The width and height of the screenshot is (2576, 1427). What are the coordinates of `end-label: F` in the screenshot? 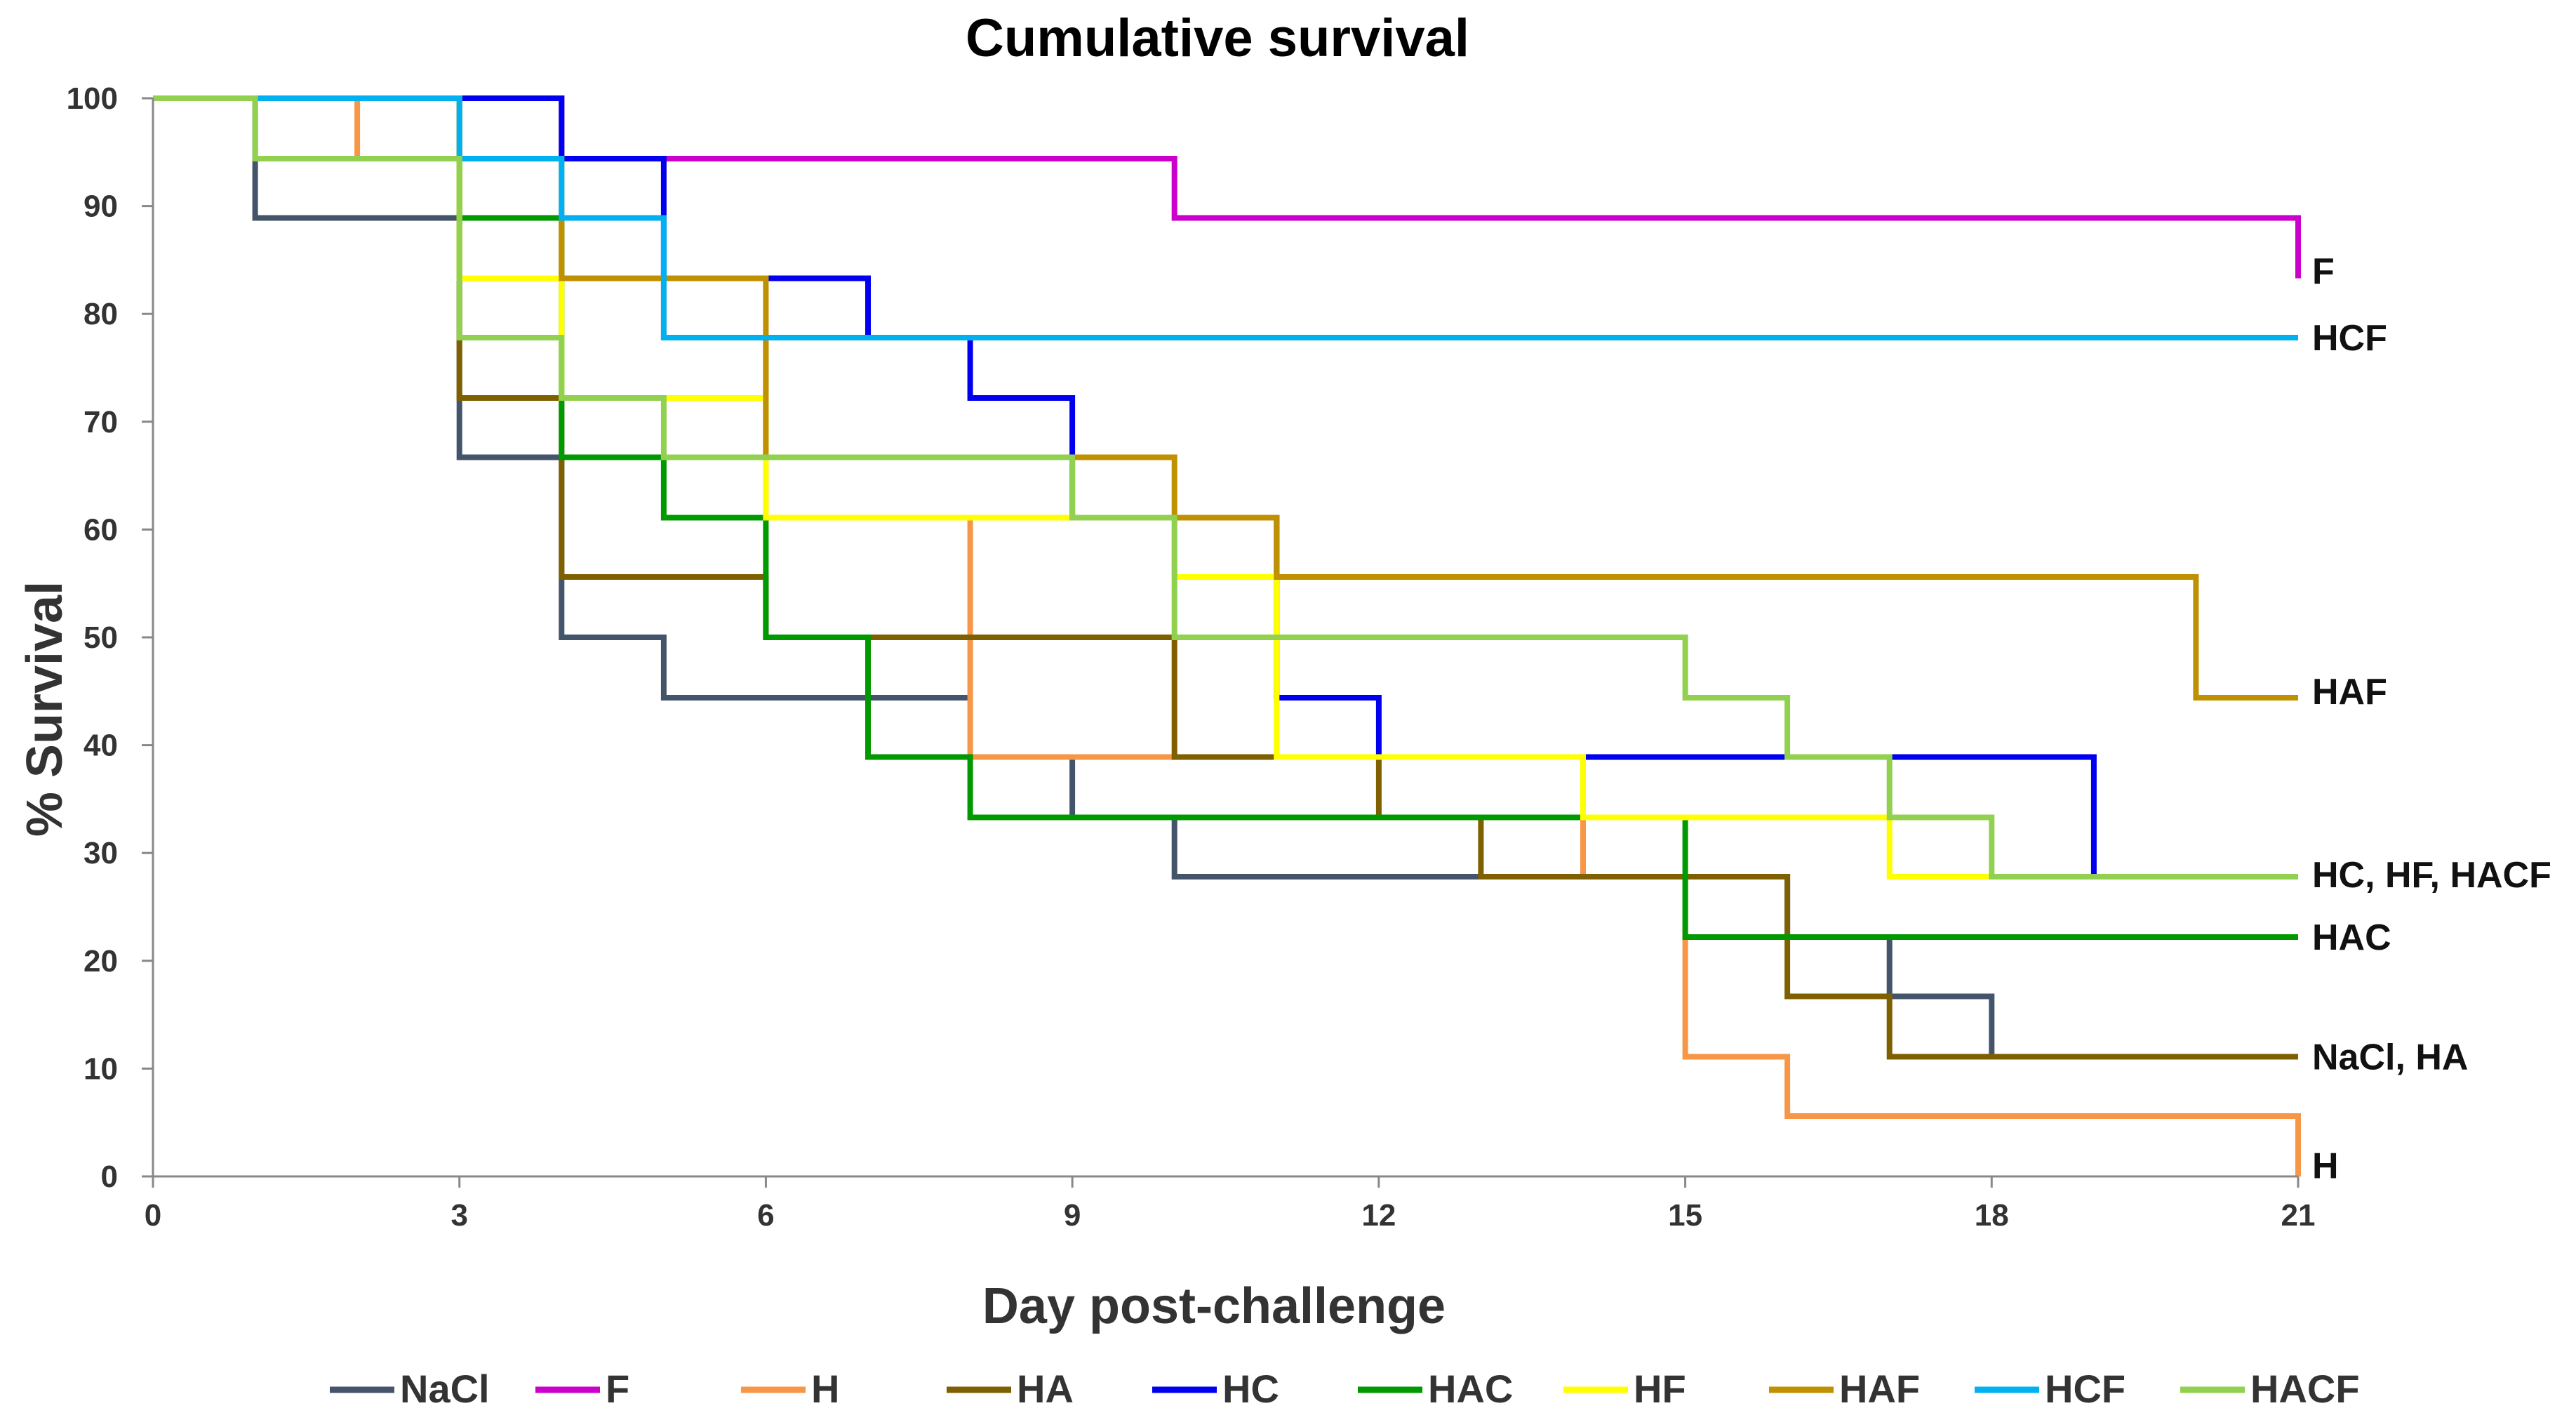 It's located at (2323, 271).